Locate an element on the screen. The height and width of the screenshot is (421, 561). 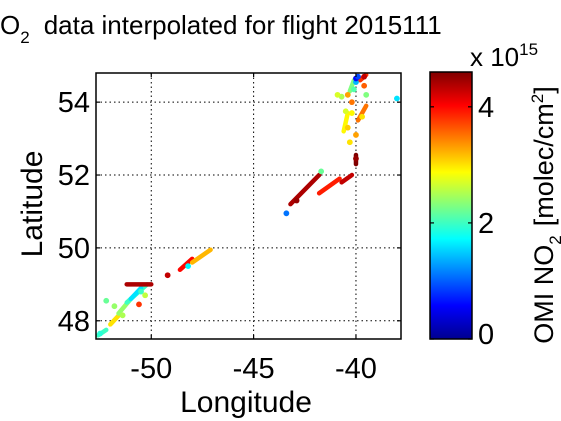
x-tick-label: -40 is located at coordinates (356, 369).